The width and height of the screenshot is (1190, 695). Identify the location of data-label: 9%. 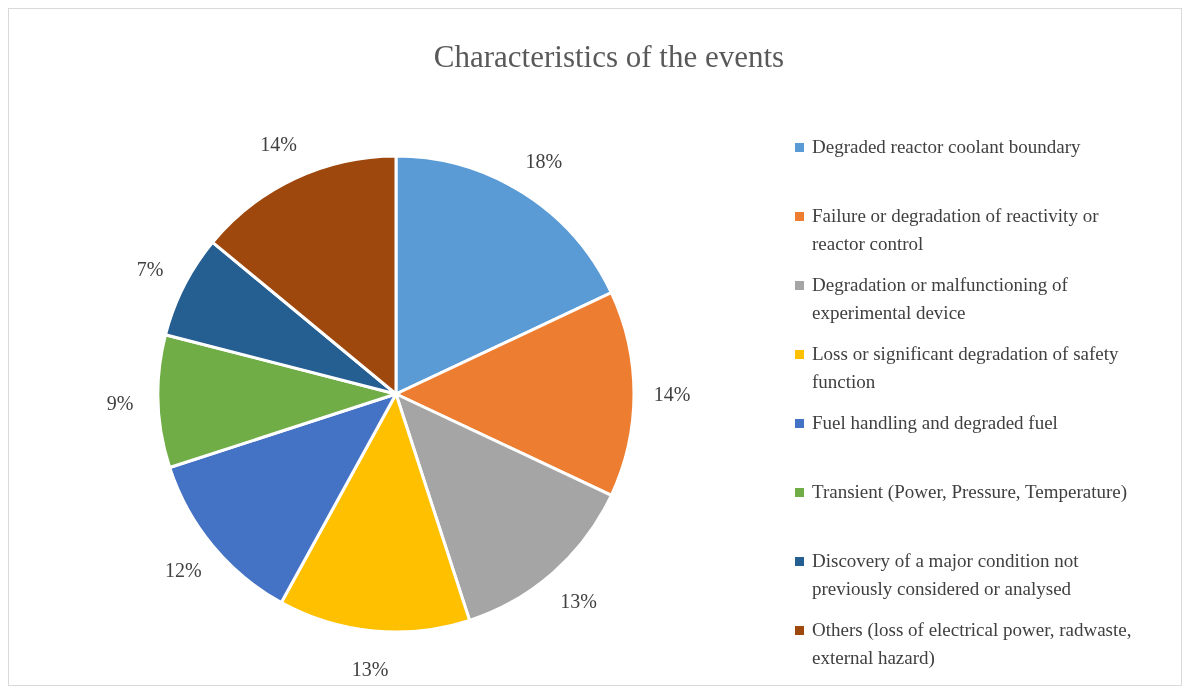
(120, 402).